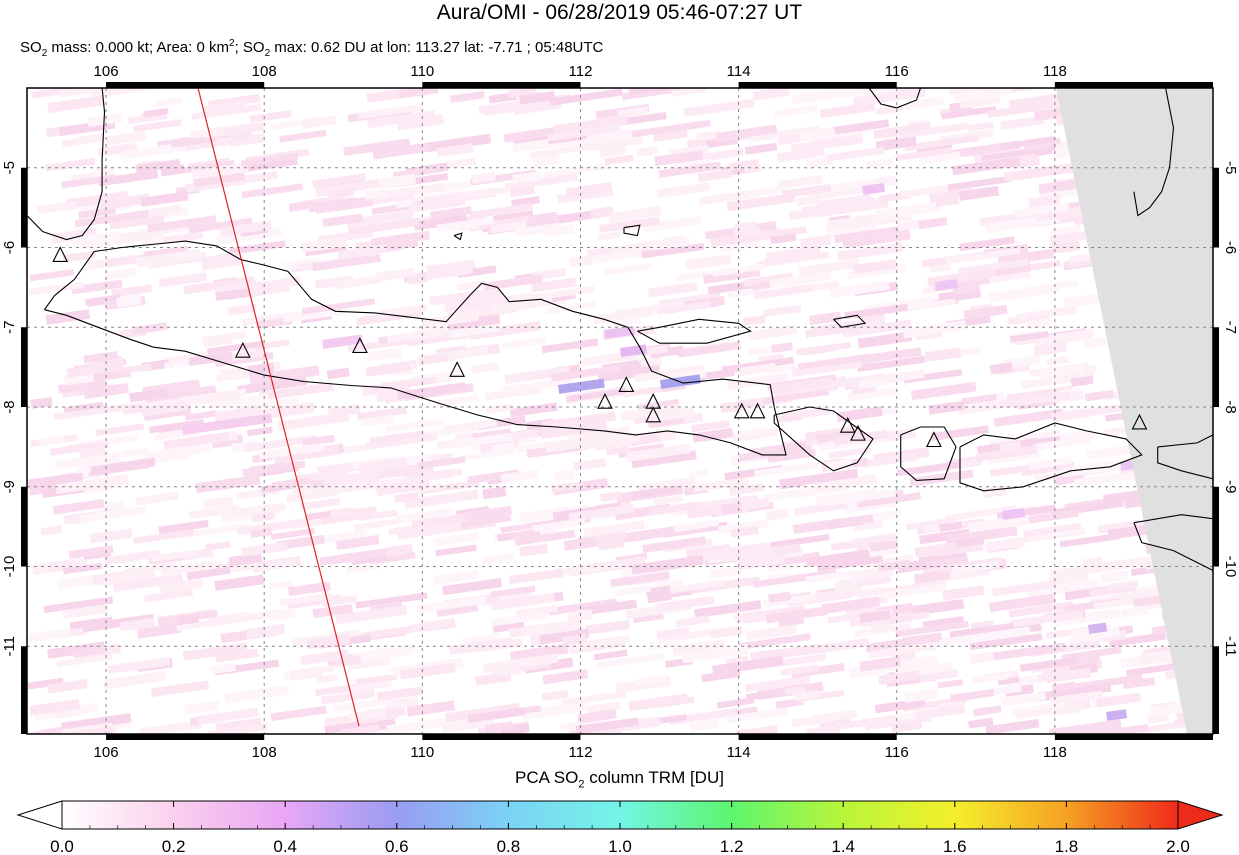 Image resolution: width=1239 pixels, height=855 pixels. Describe the element at coordinates (873, 188) in the screenshot. I see `so2-pixel-enhanced` at that location.